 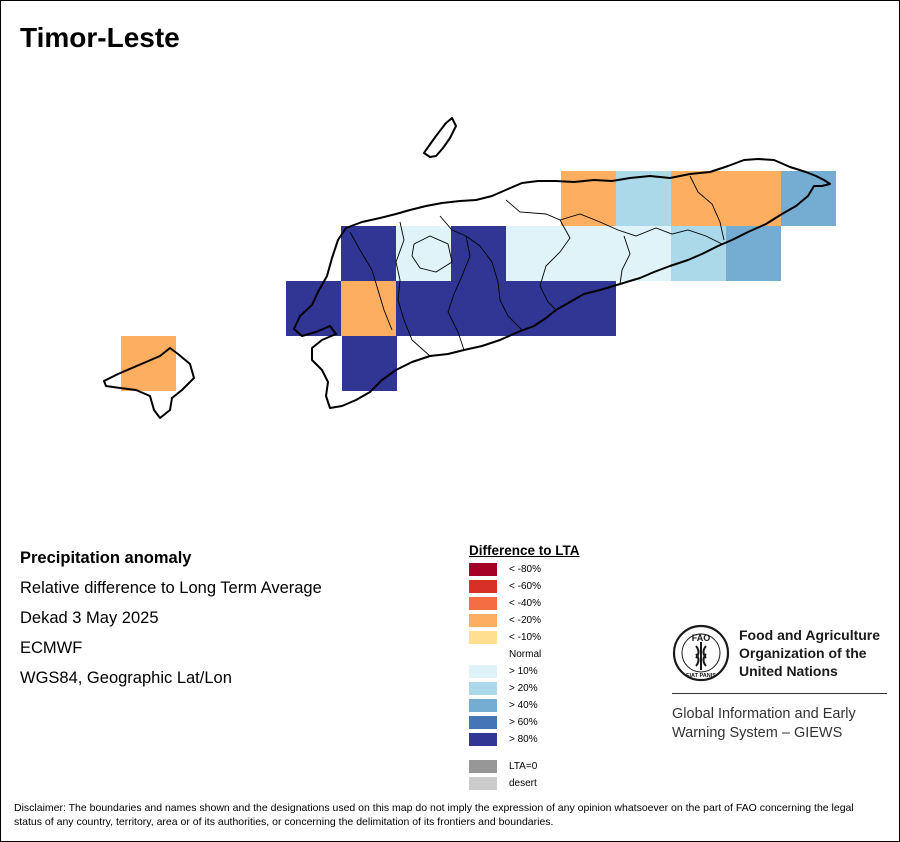 What do you see at coordinates (525, 654) in the screenshot?
I see `legend-label: Normal` at bounding box center [525, 654].